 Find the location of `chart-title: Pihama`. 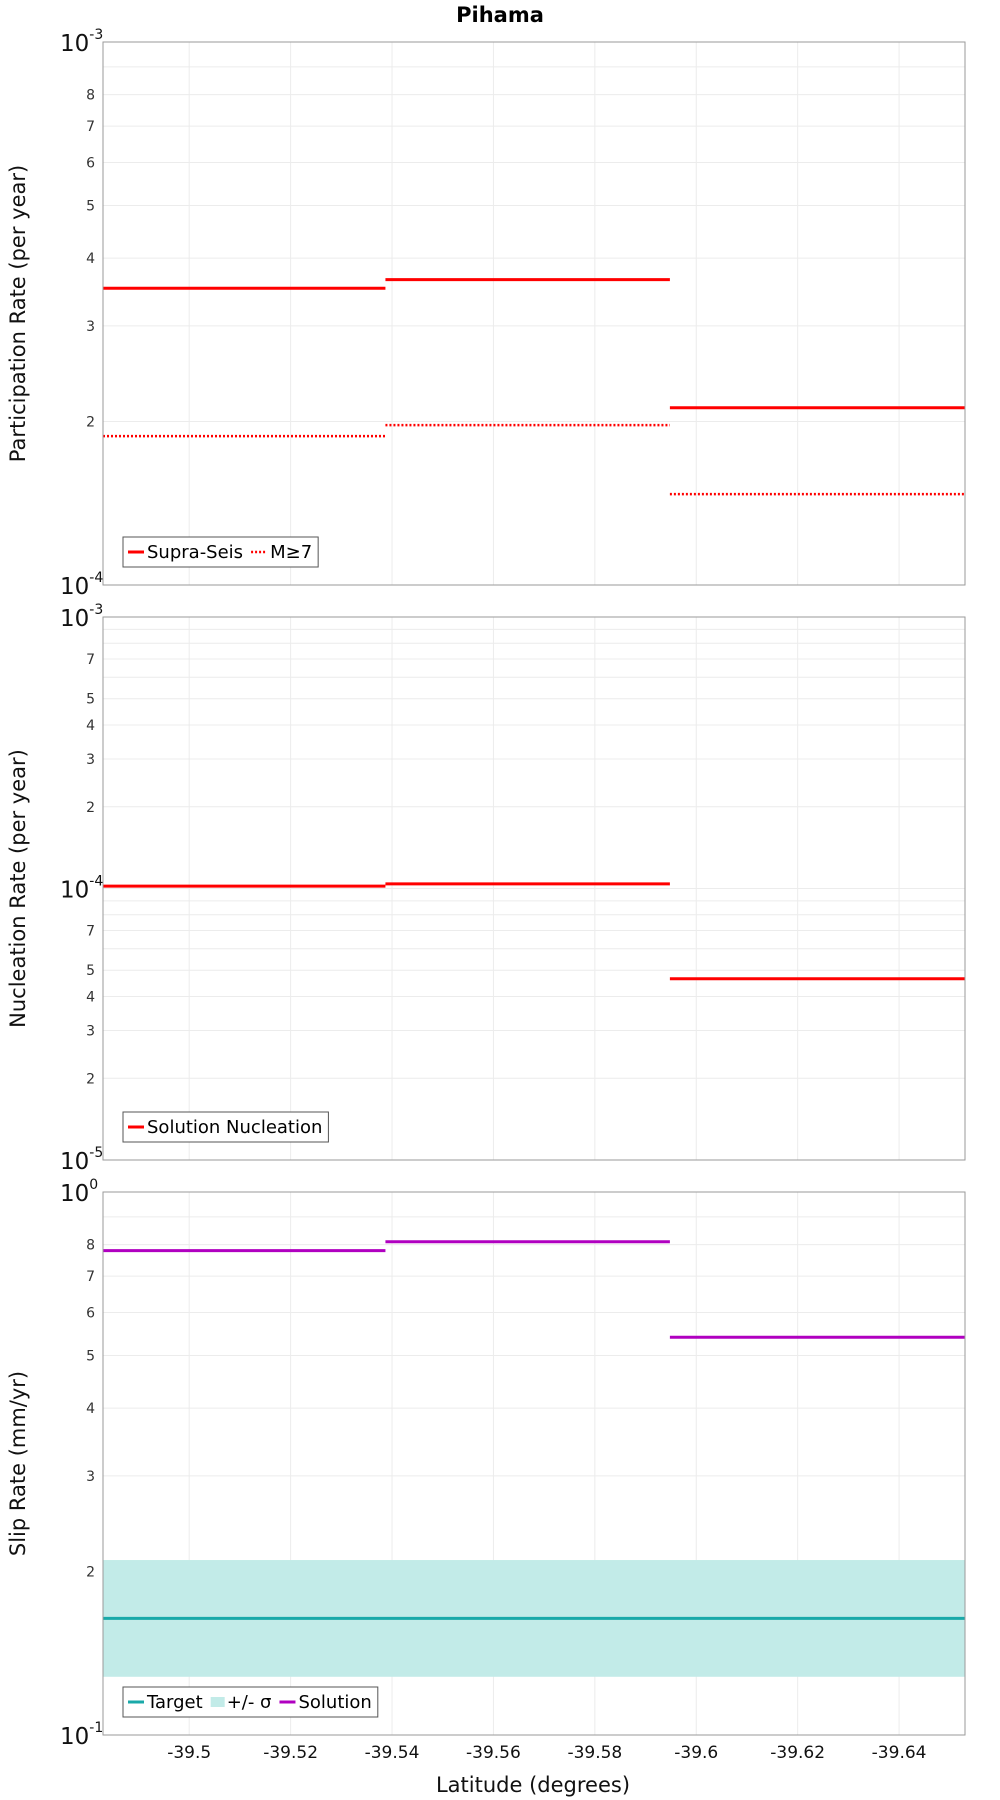

chart-title: Pihama is located at coordinates (500, 15).